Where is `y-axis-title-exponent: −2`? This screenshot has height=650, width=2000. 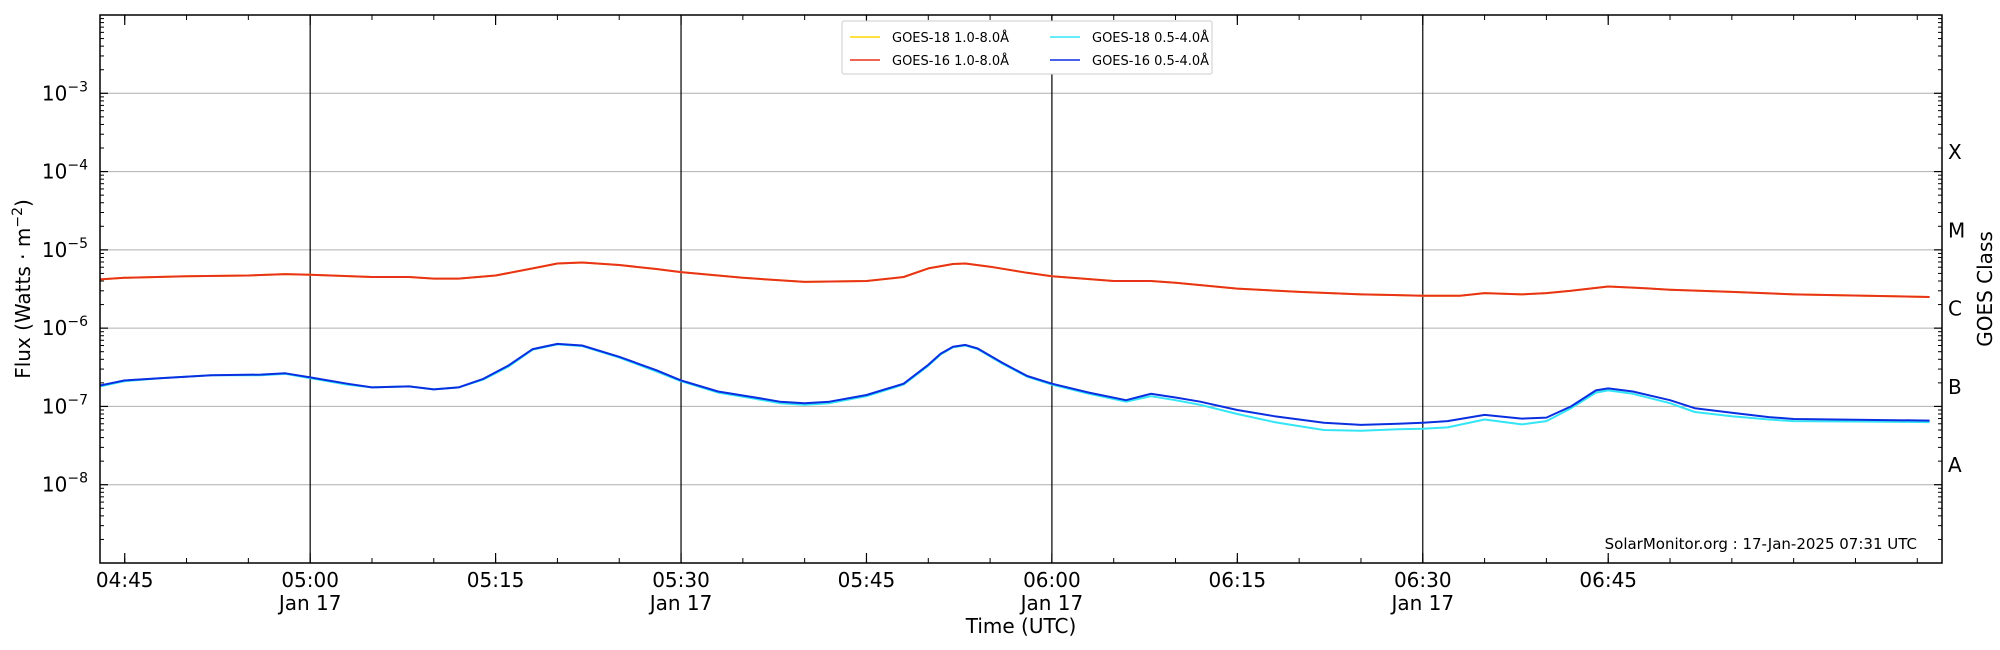
y-axis-title-exponent: −2 is located at coordinates (18, 217).